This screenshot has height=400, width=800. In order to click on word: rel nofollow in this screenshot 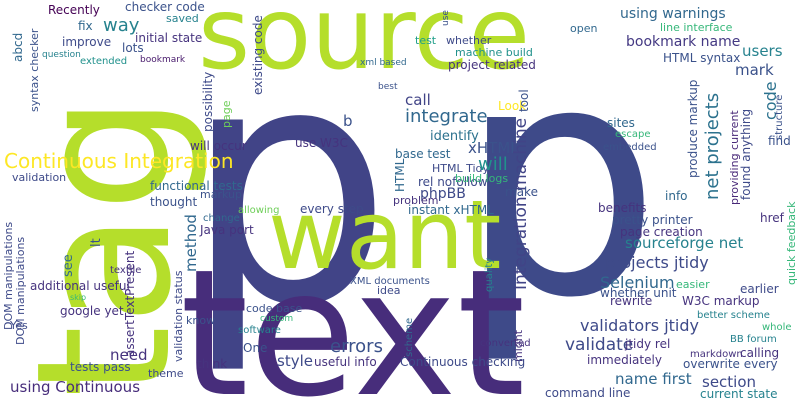, I will do `click(453, 182)`.